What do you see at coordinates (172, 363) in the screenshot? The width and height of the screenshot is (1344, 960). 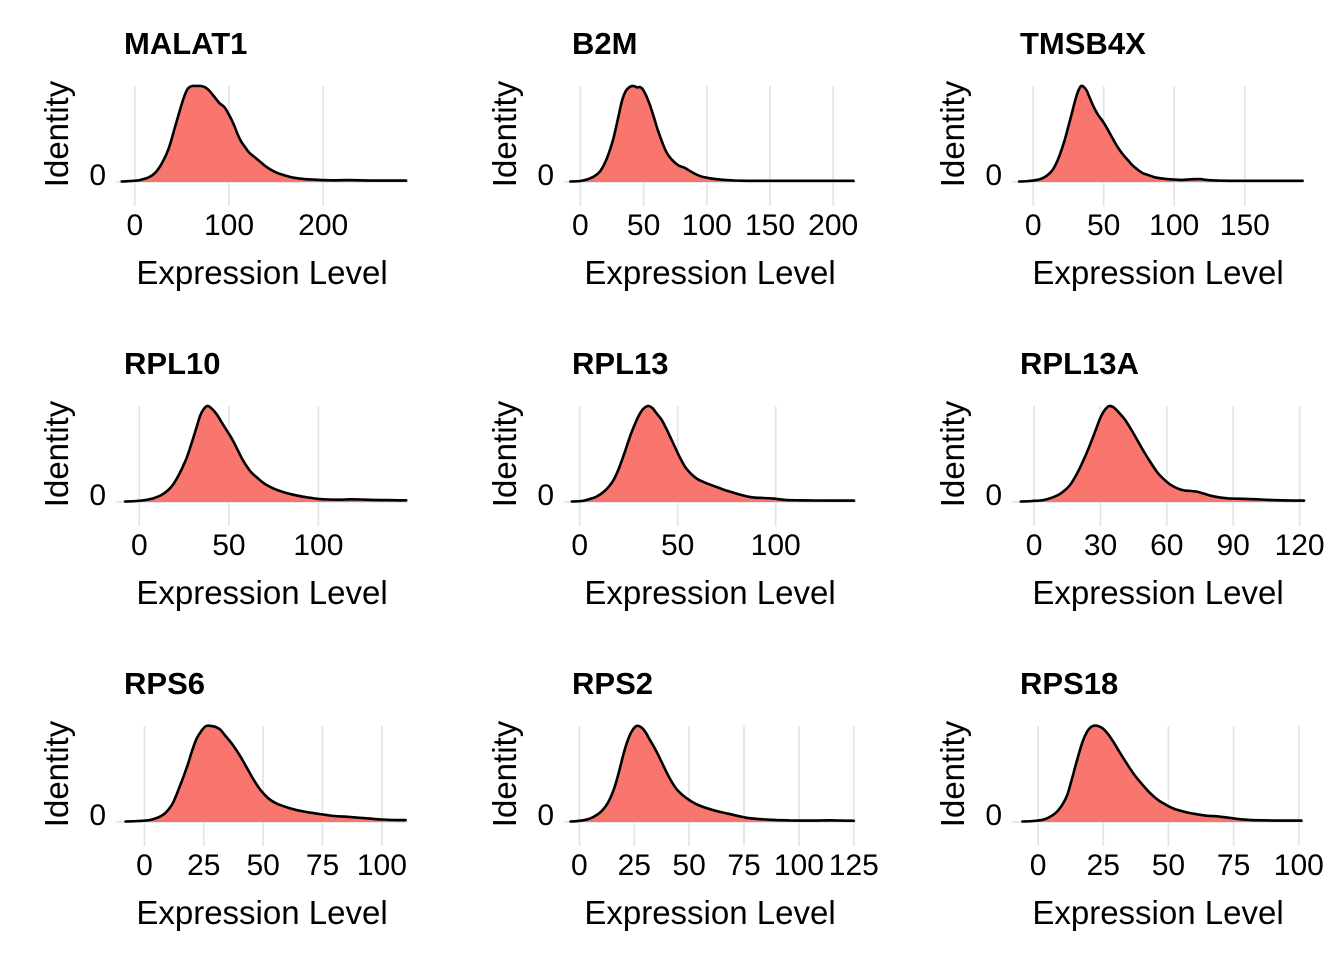 I see `panel-title: RPL10` at bounding box center [172, 363].